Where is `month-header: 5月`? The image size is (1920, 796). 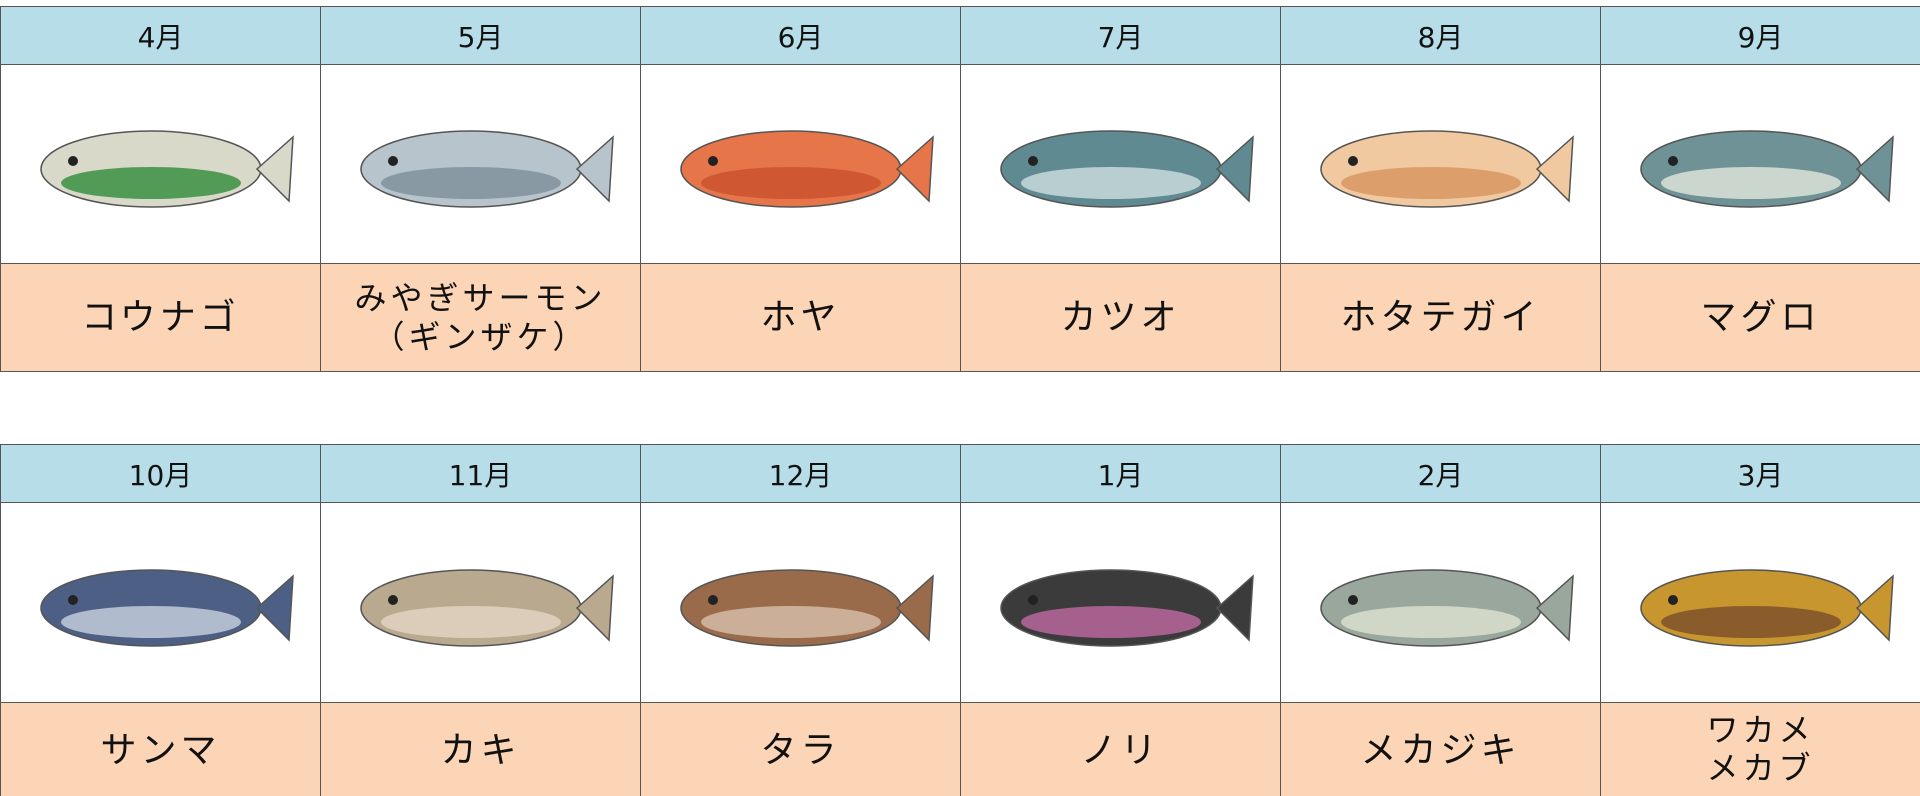
month-header: 5月 is located at coordinates (480, 35).